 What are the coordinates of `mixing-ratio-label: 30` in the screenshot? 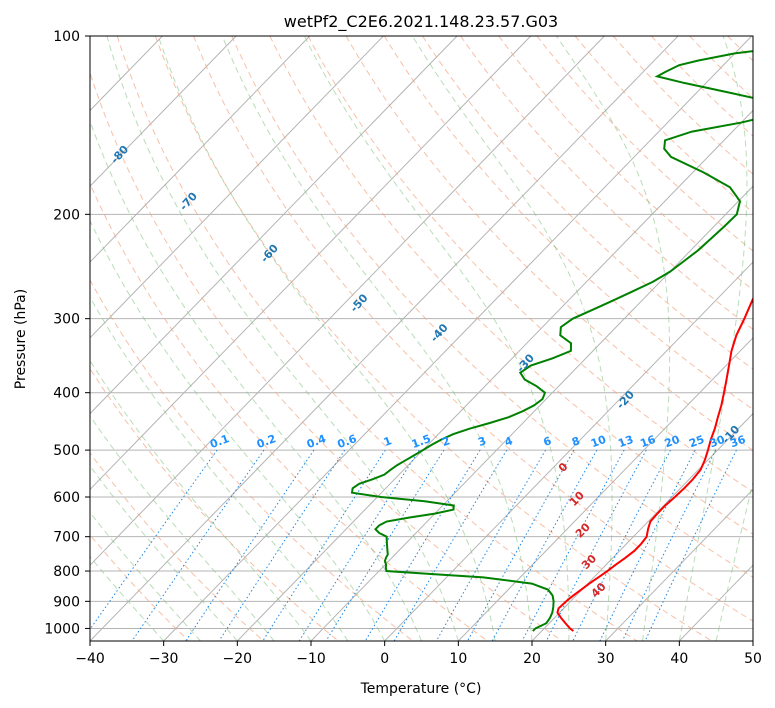 It's located at (717, 442).